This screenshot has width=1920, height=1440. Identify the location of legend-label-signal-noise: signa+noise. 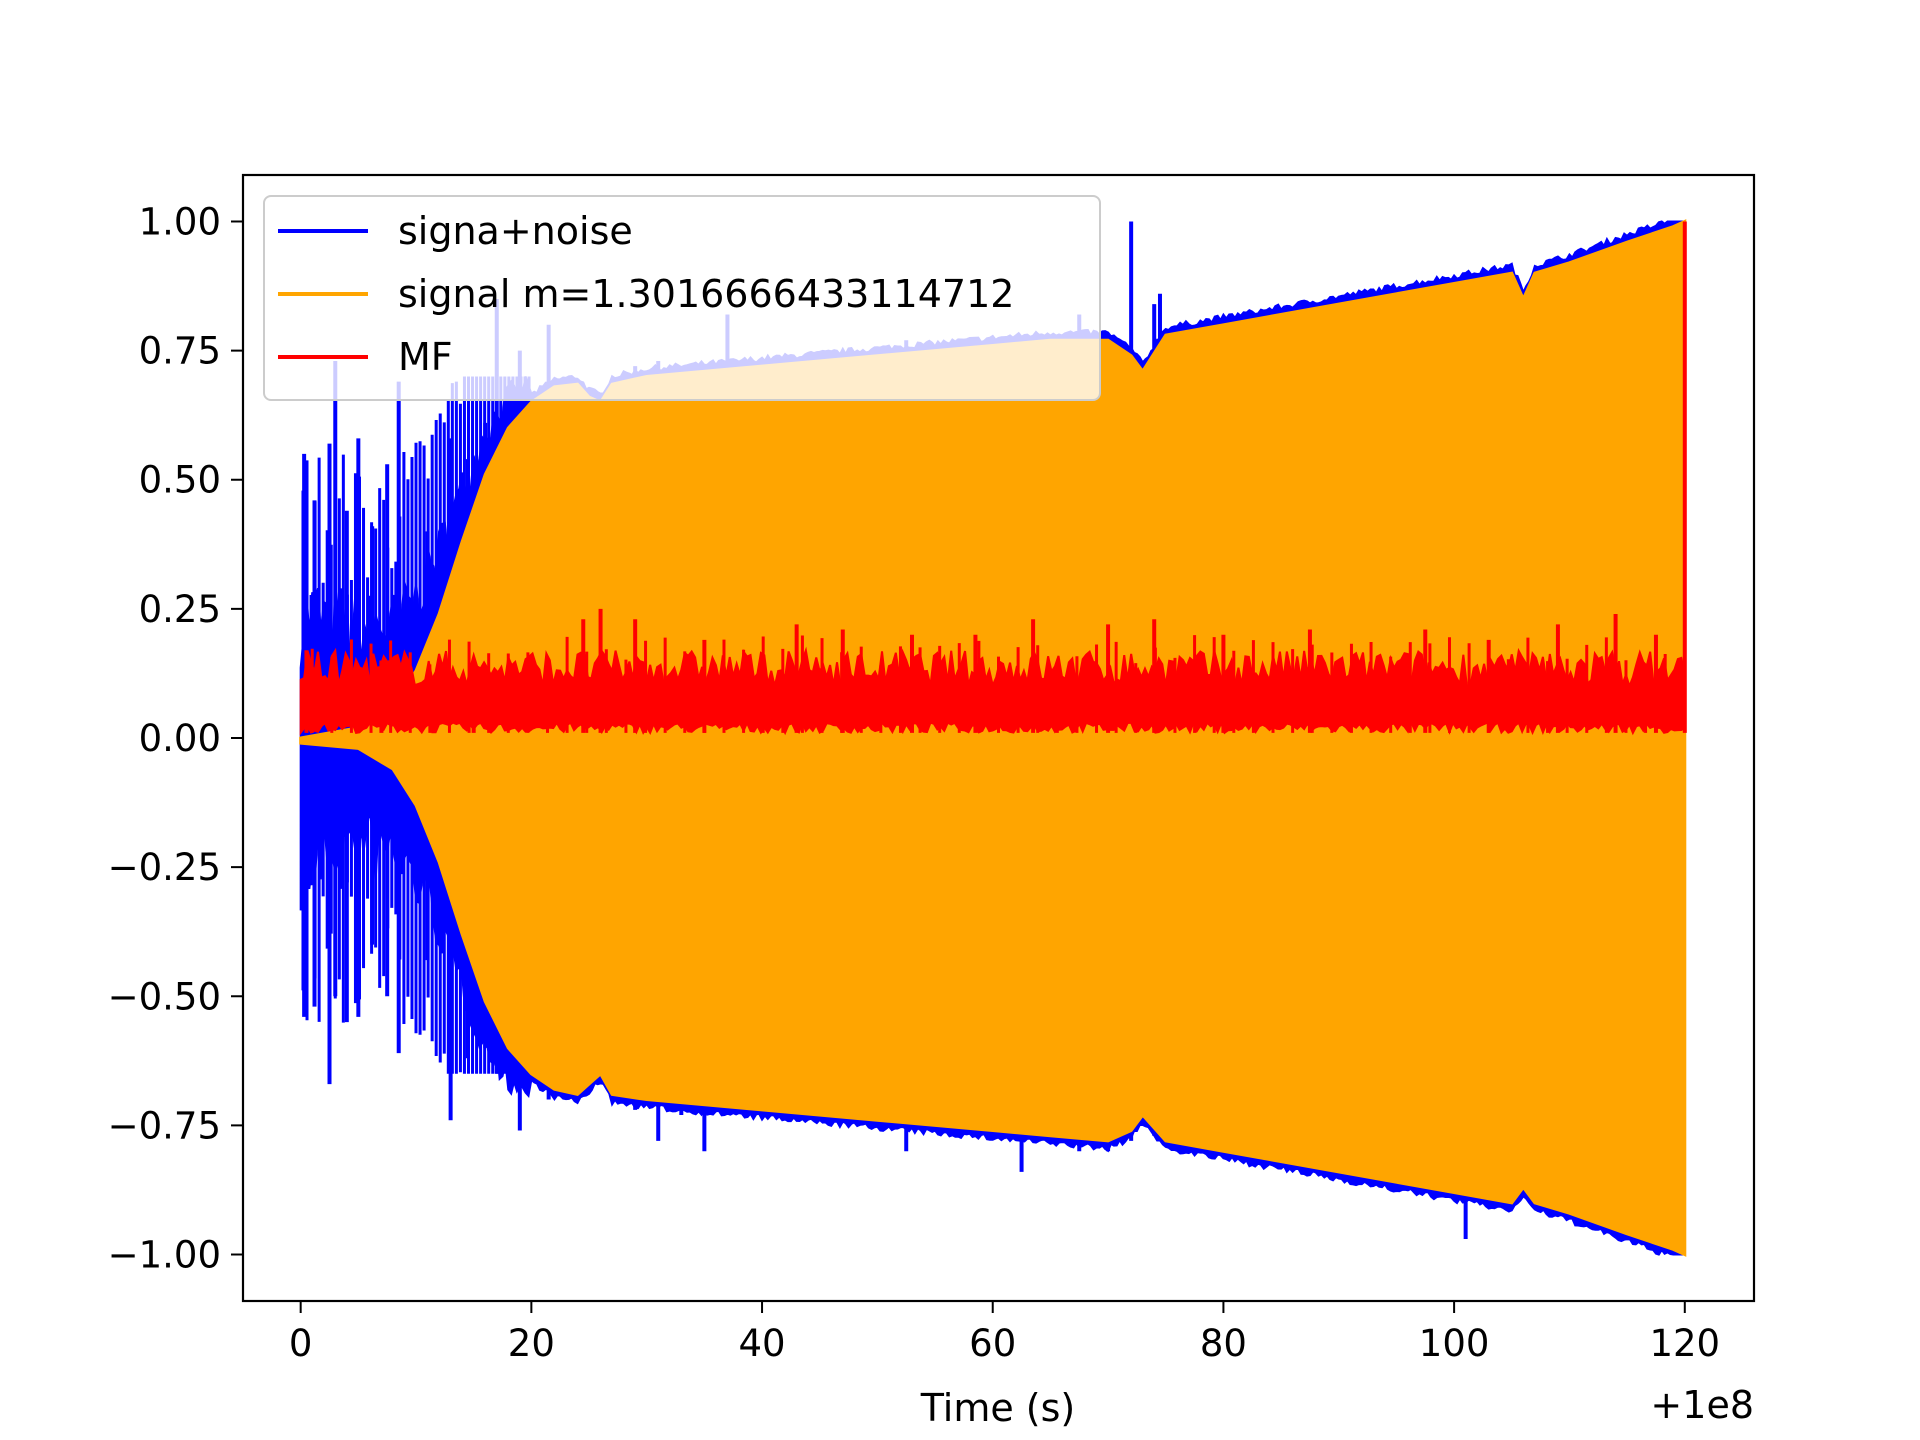
(515, 231).